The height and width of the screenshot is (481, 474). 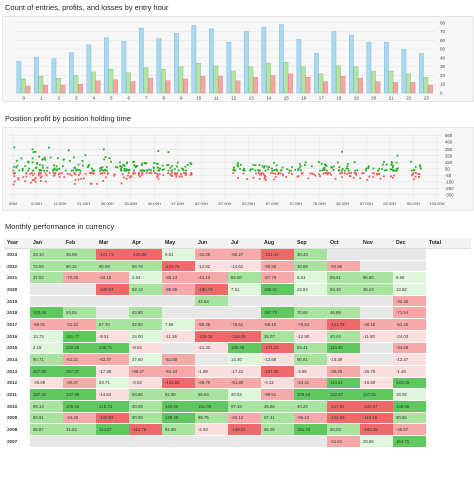 I want to click on losses-bar, so click(x=308, y=85).